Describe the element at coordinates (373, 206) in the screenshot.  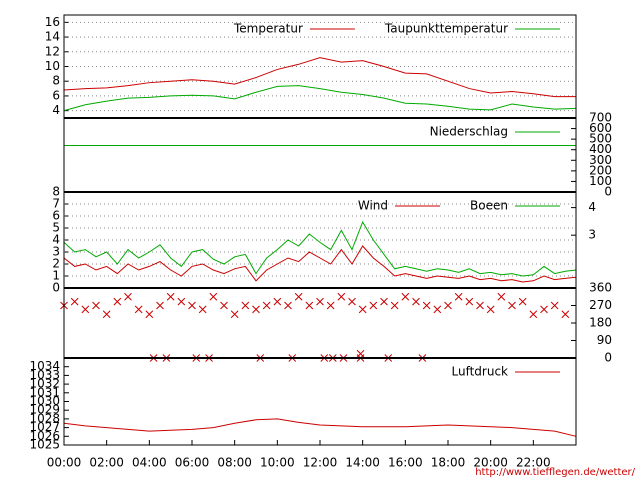
I see `legend-label: Wind` at that location.